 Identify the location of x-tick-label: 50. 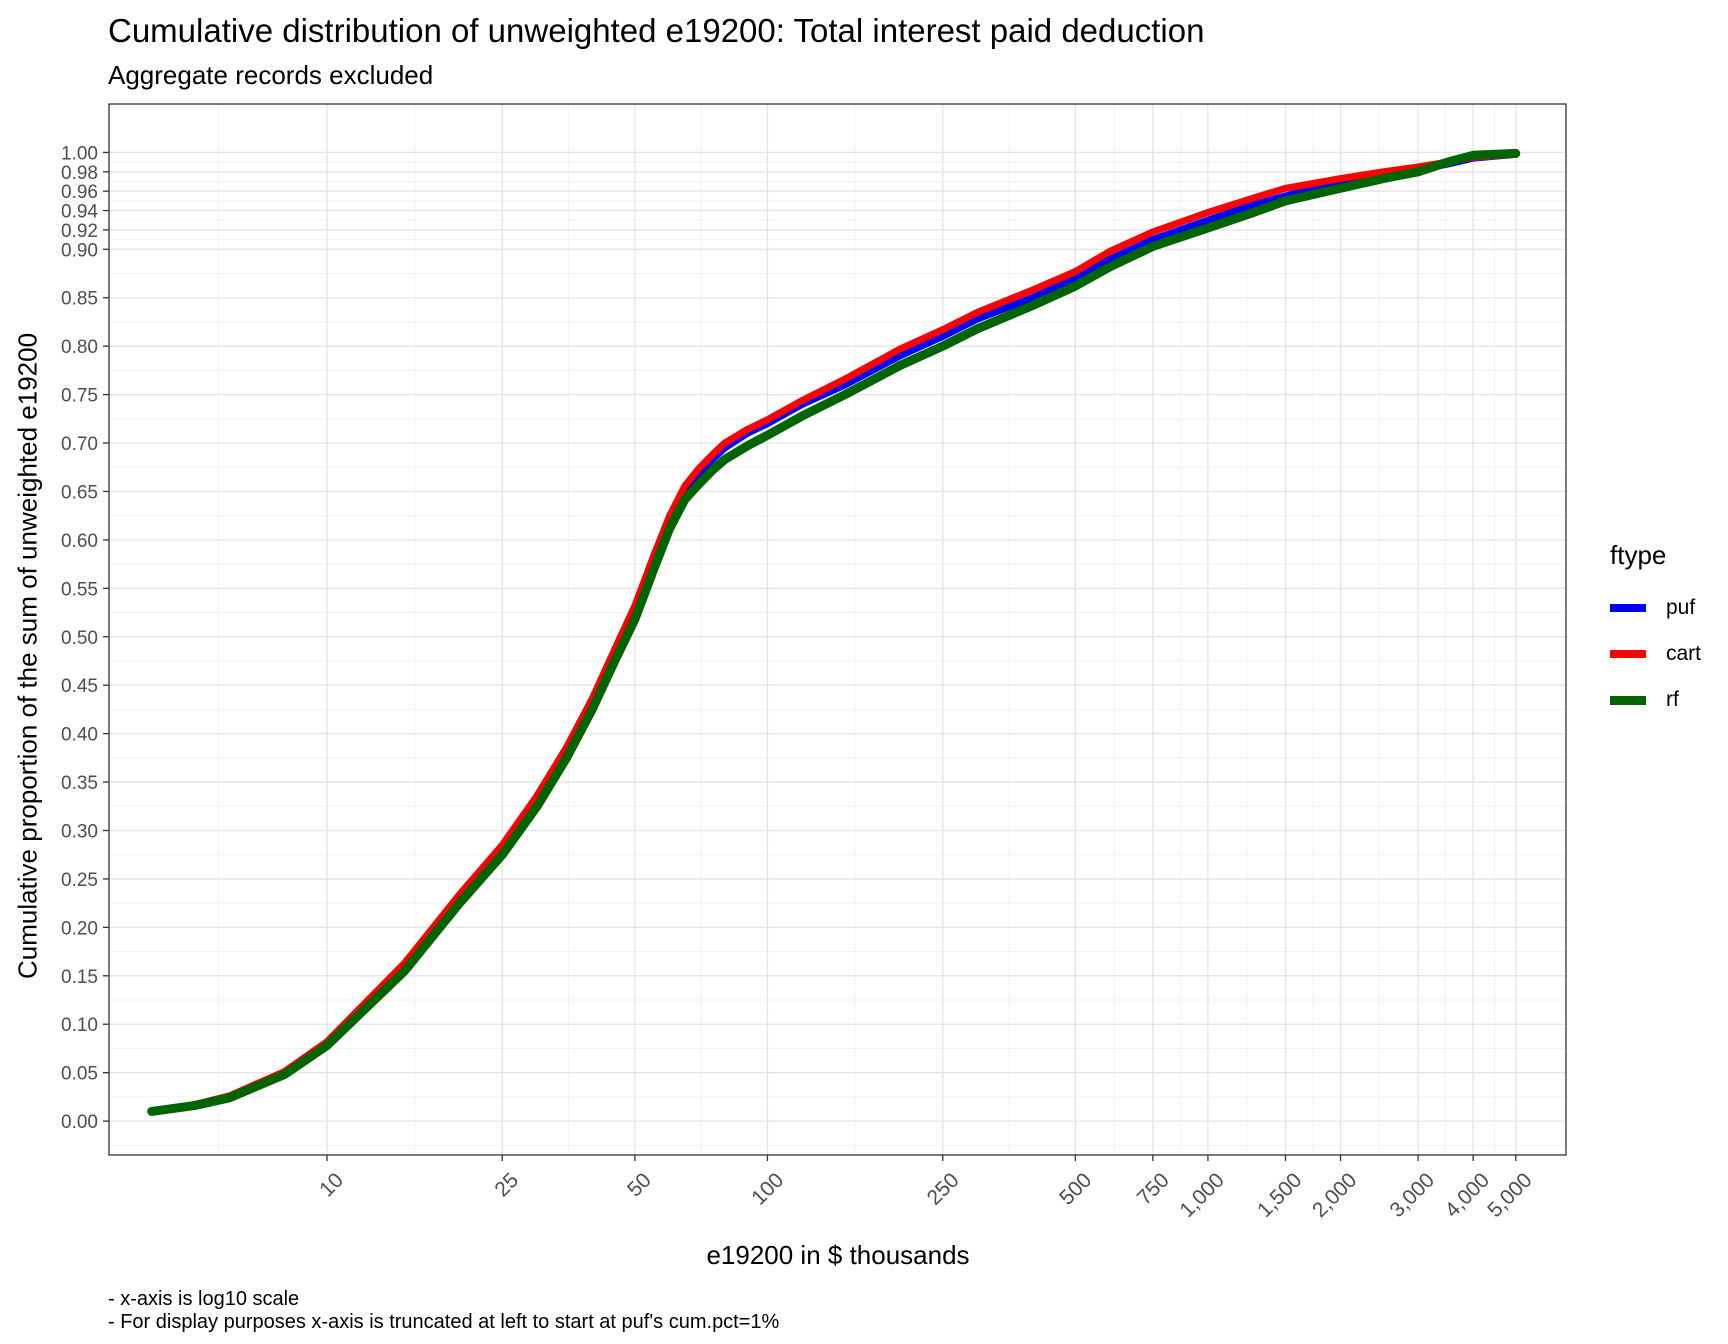
(639, 1185).